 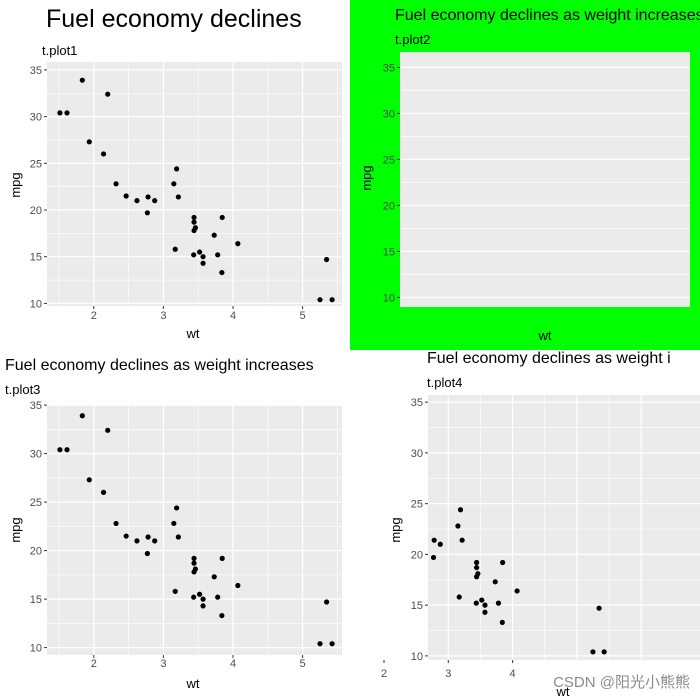 I want to click on plot-1-x-axis-label: wt, so click(x=193, y=333).